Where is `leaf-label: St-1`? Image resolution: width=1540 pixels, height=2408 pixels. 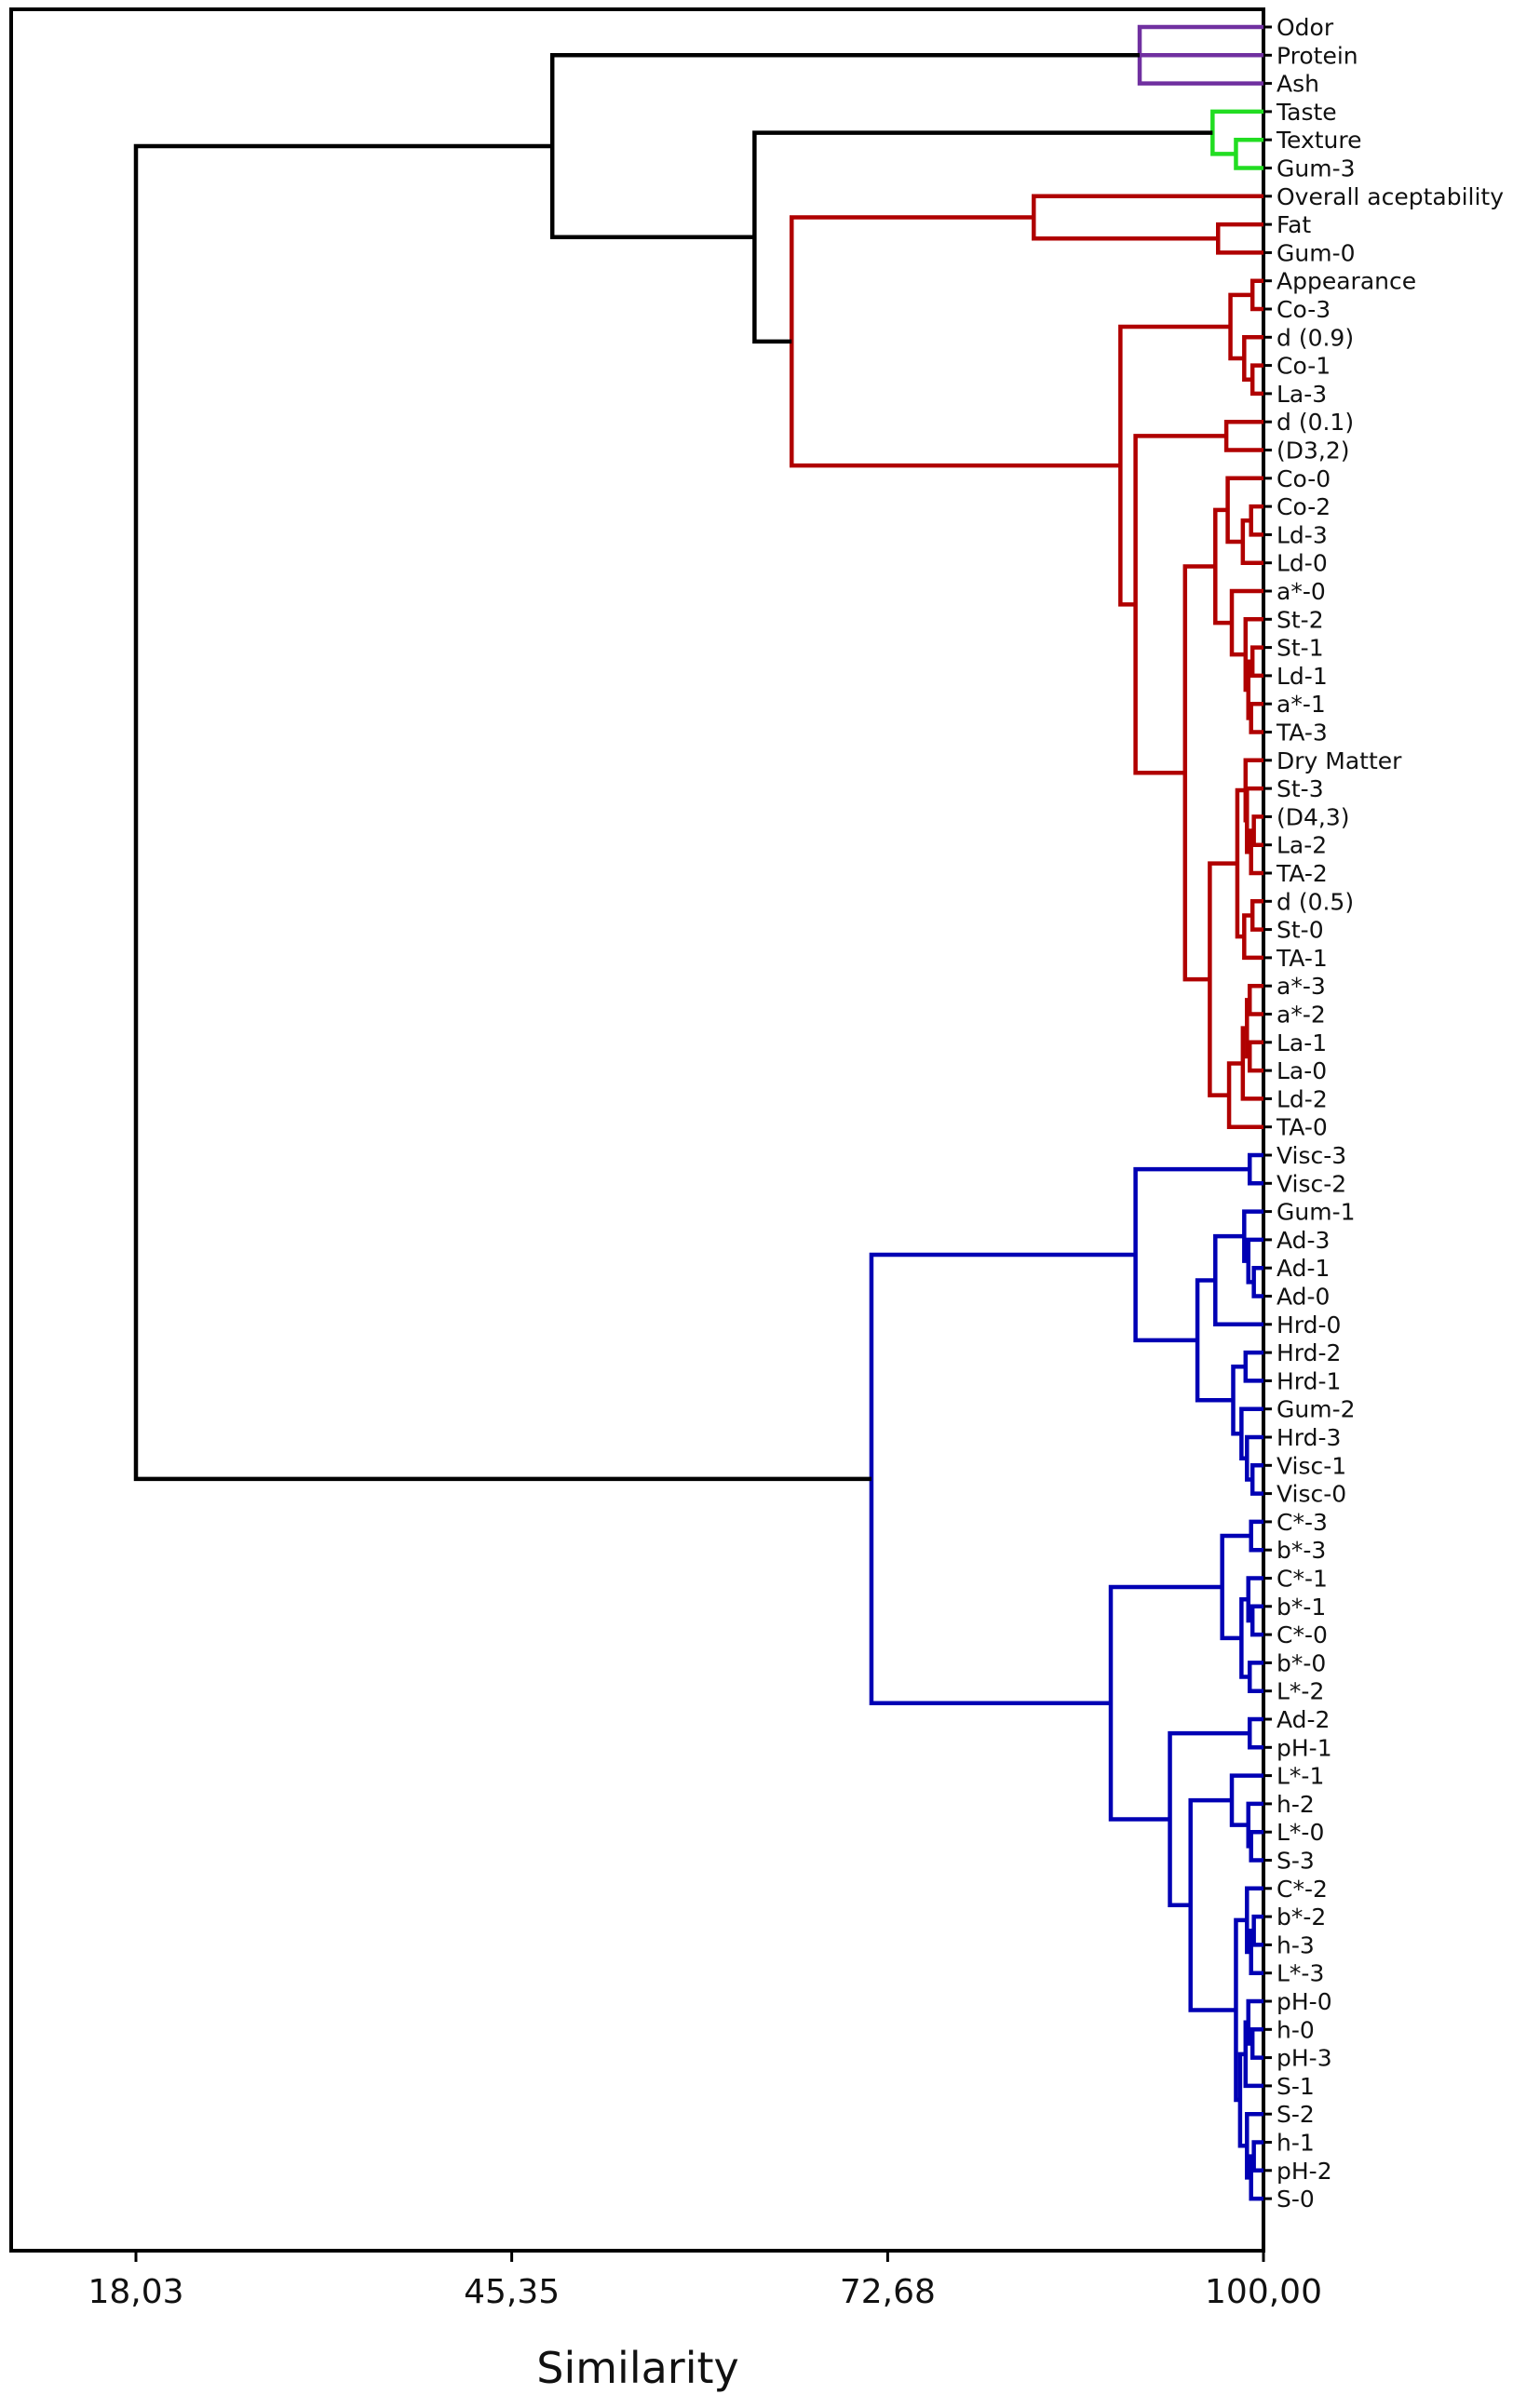 leaf-label: St-1 is located at coordinates (1301, 648).